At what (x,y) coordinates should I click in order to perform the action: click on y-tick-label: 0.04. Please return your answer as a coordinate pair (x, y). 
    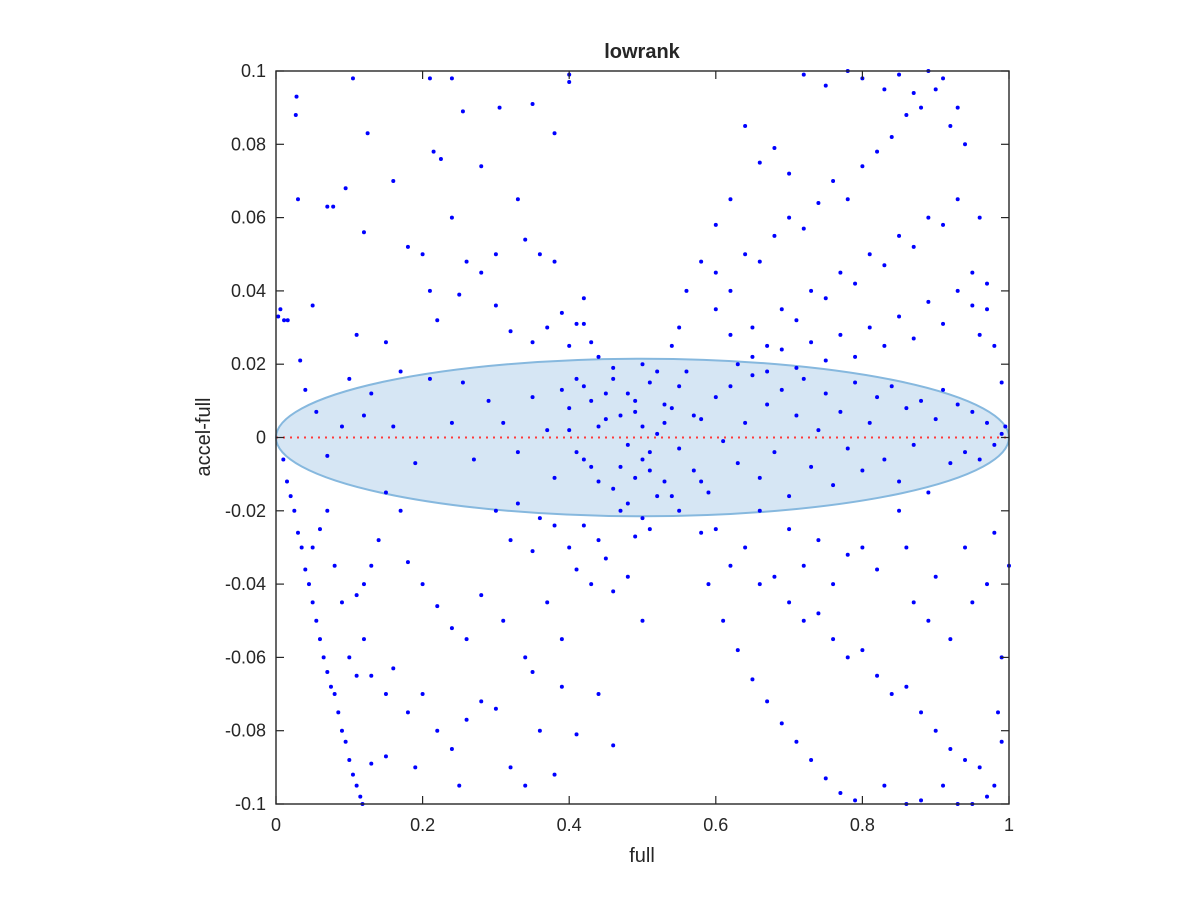
    Looking at the image, I should click on (248, 291).